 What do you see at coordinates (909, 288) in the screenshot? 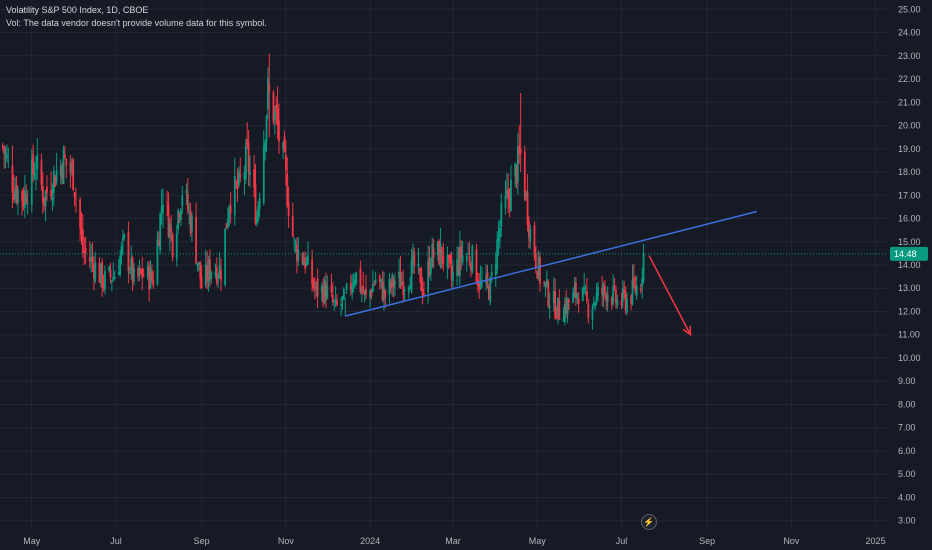
I see `y-tick-label: 13.00` at bounding box center [909, 288].